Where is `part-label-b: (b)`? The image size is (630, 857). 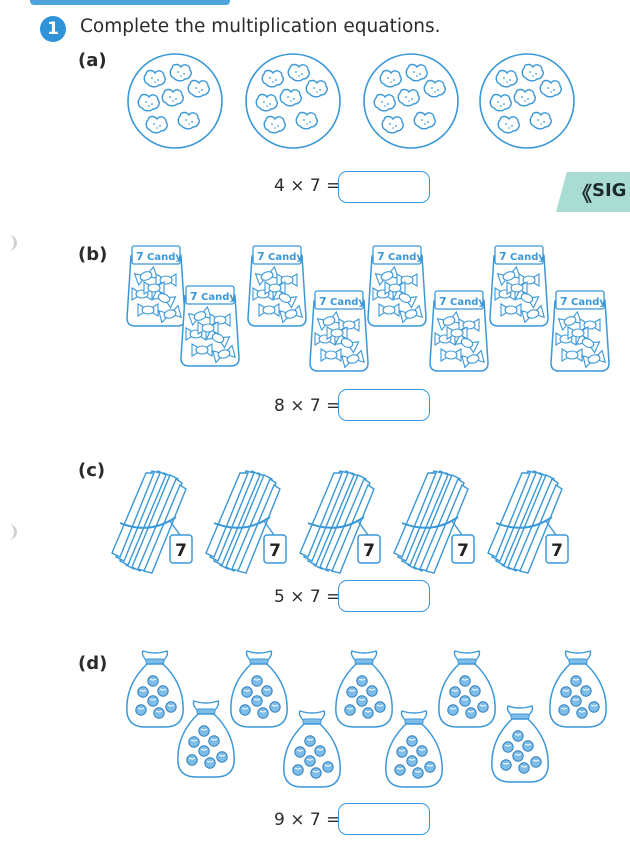 part-label-b: (b) is located at coordinates (93, 254).